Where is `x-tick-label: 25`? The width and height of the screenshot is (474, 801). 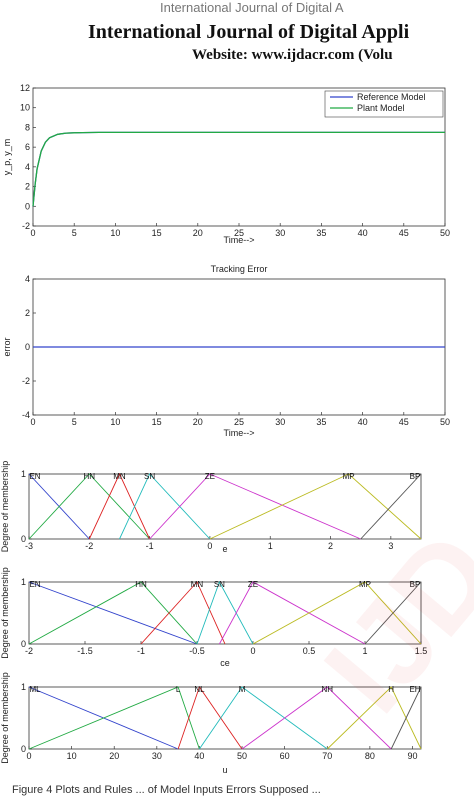 x-tick-label: 25 is located at coordinates (239, 422).